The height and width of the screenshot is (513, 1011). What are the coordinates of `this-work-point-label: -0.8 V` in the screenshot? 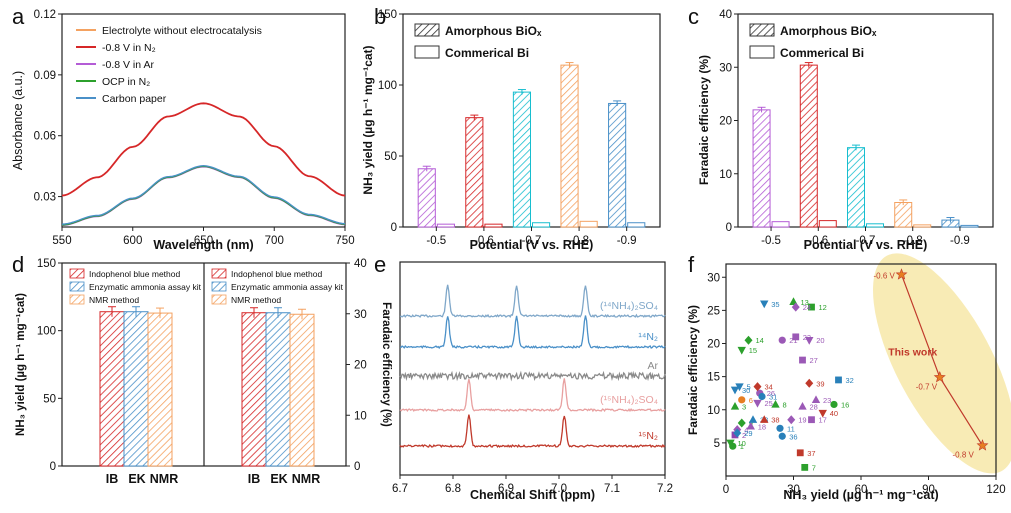 It's located at (964, 455).